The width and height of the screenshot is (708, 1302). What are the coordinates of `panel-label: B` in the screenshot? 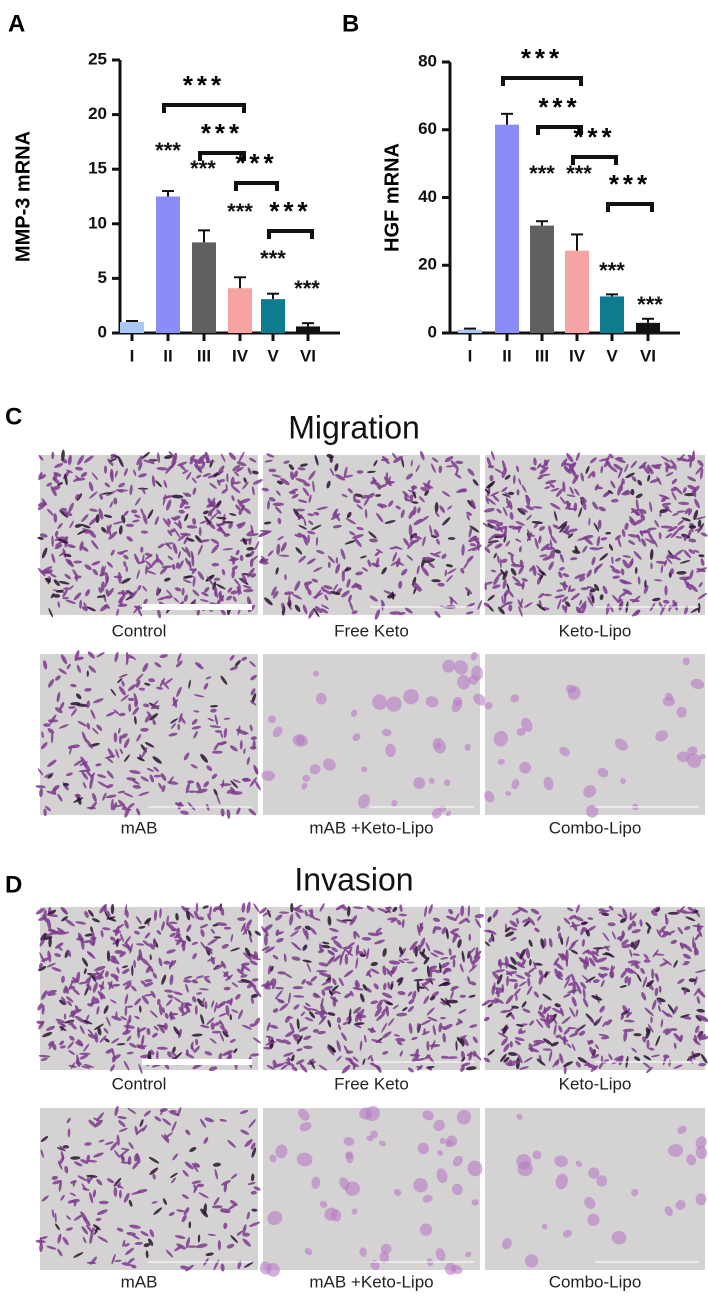 It's located at (350, 23).